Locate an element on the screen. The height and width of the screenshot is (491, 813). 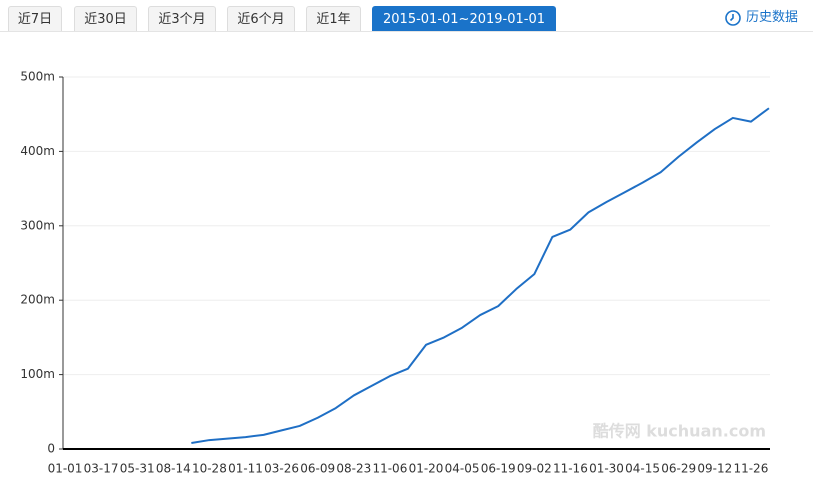
x-tick-label: 04-15 is located at coordinates (642, 469).